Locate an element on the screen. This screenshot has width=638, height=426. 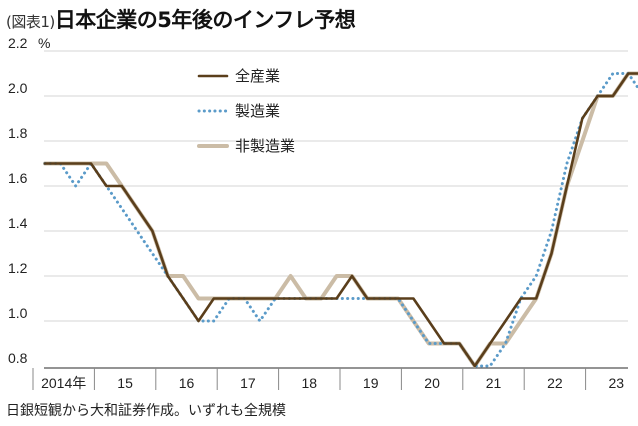
y-tick-label: 1.0 is located at coordinates (18, 313).